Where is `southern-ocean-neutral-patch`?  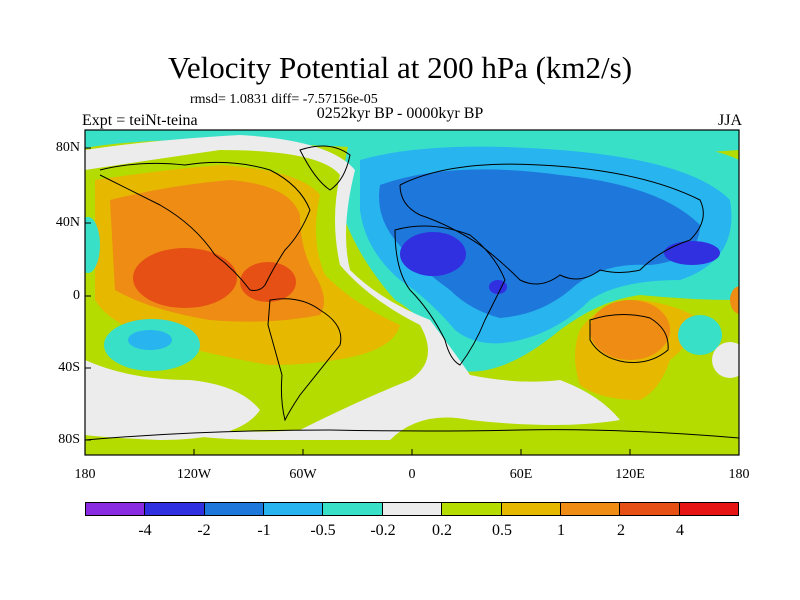 southern-ocean-neutral-patch is located at coordinates (172, 400).